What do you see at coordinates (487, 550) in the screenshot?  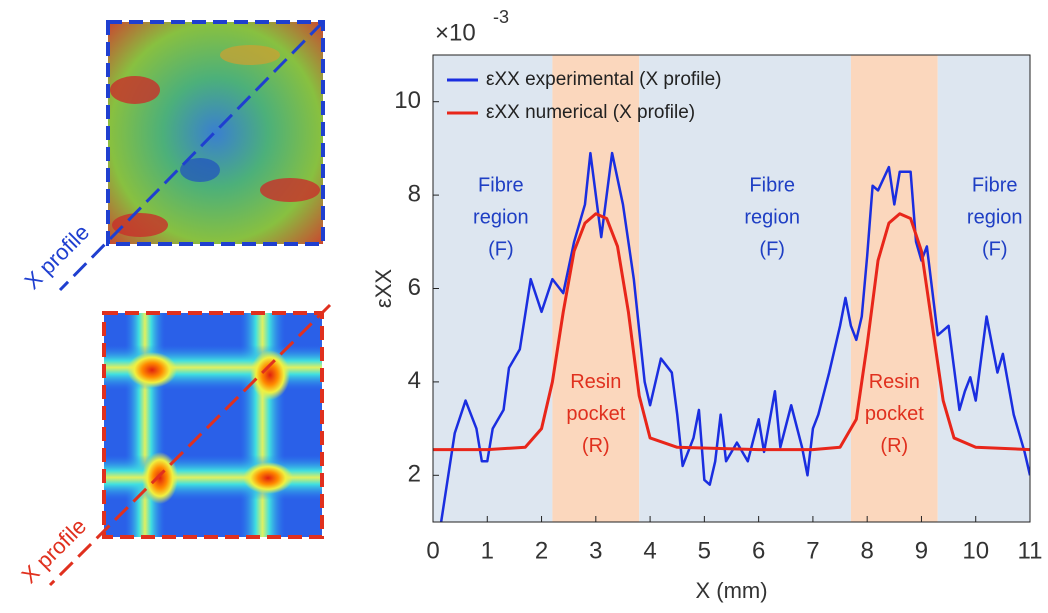 I see `x-tick-label: 1` at bounding box center [487, 550].